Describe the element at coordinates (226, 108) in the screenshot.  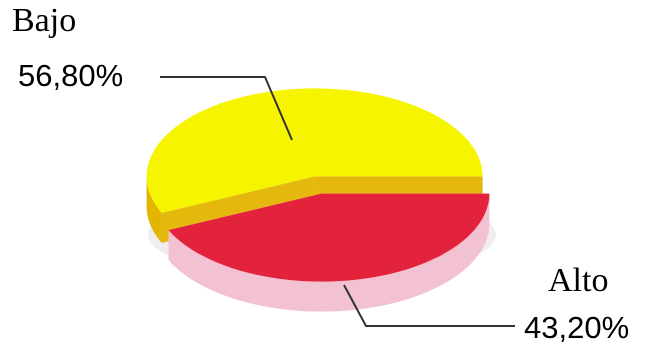
I see `leader-line-bajo` at that location.